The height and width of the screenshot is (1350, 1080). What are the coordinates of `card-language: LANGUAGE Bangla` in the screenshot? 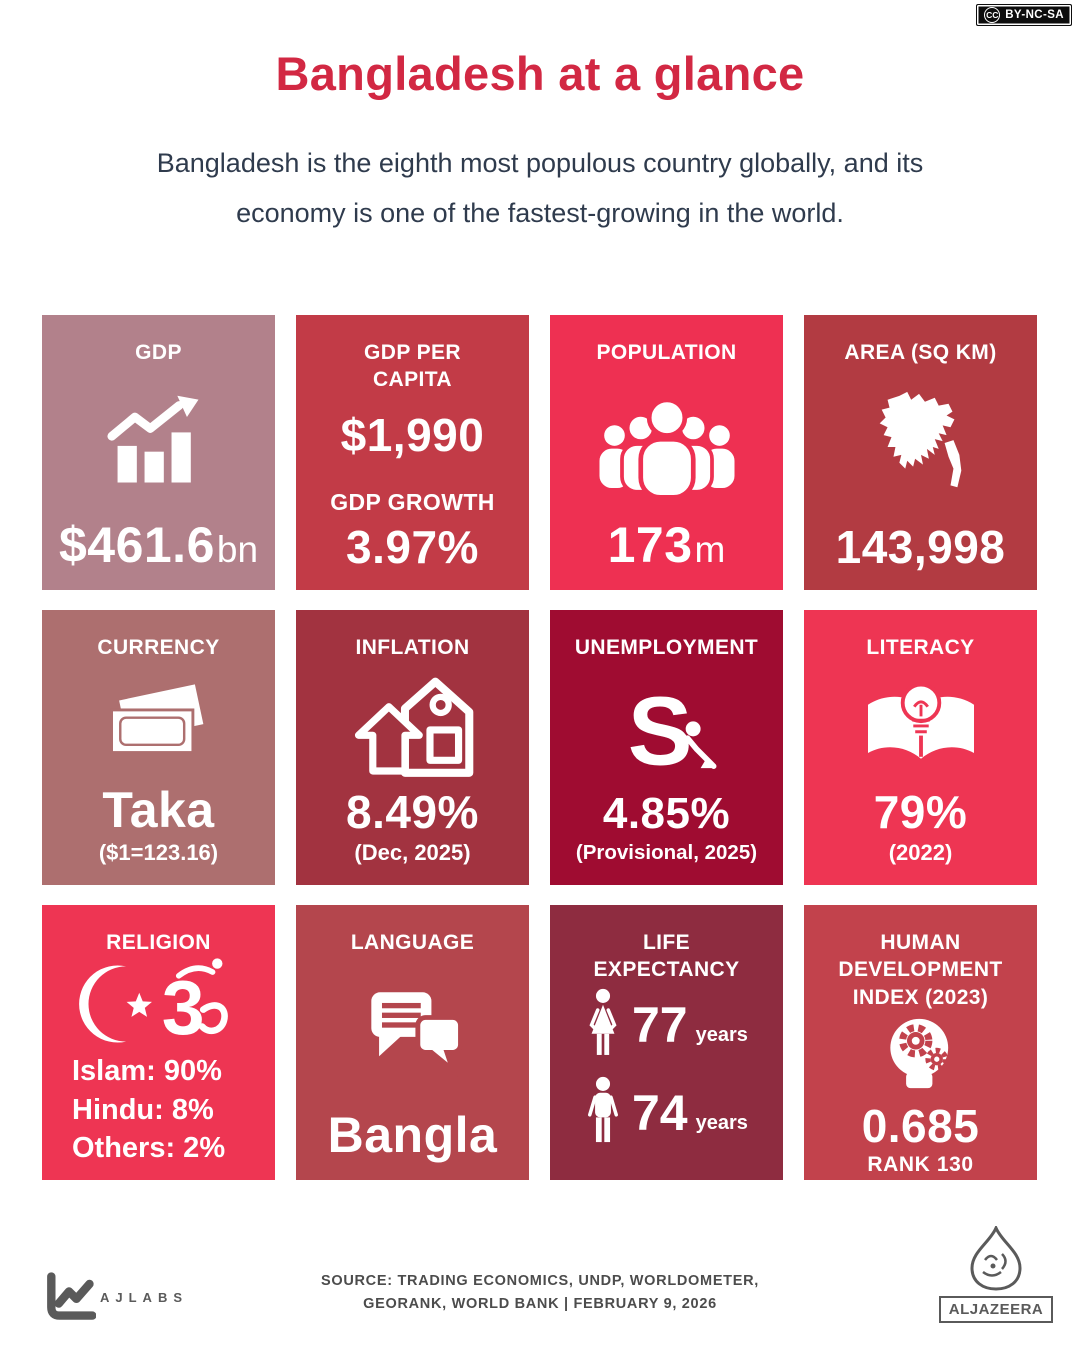 It's located at (412, 1042).